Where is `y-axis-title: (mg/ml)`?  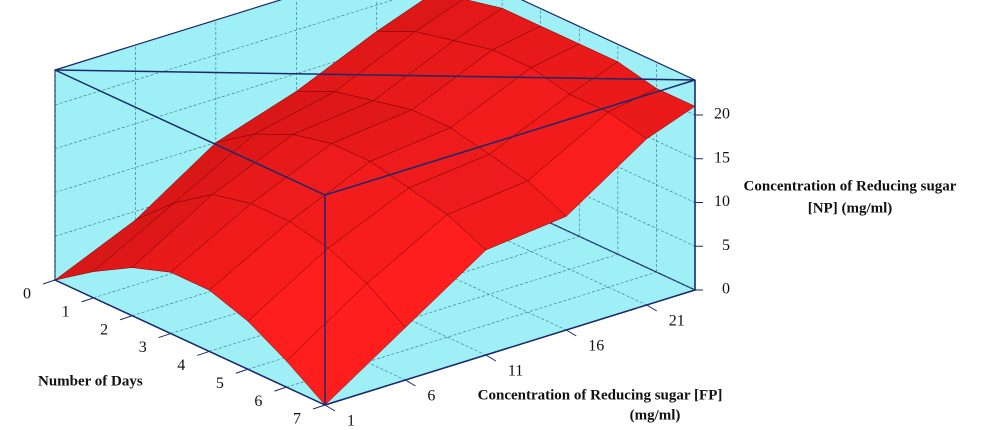
y-axis-title: (mg/ml) is located at coordinates (655, 415).